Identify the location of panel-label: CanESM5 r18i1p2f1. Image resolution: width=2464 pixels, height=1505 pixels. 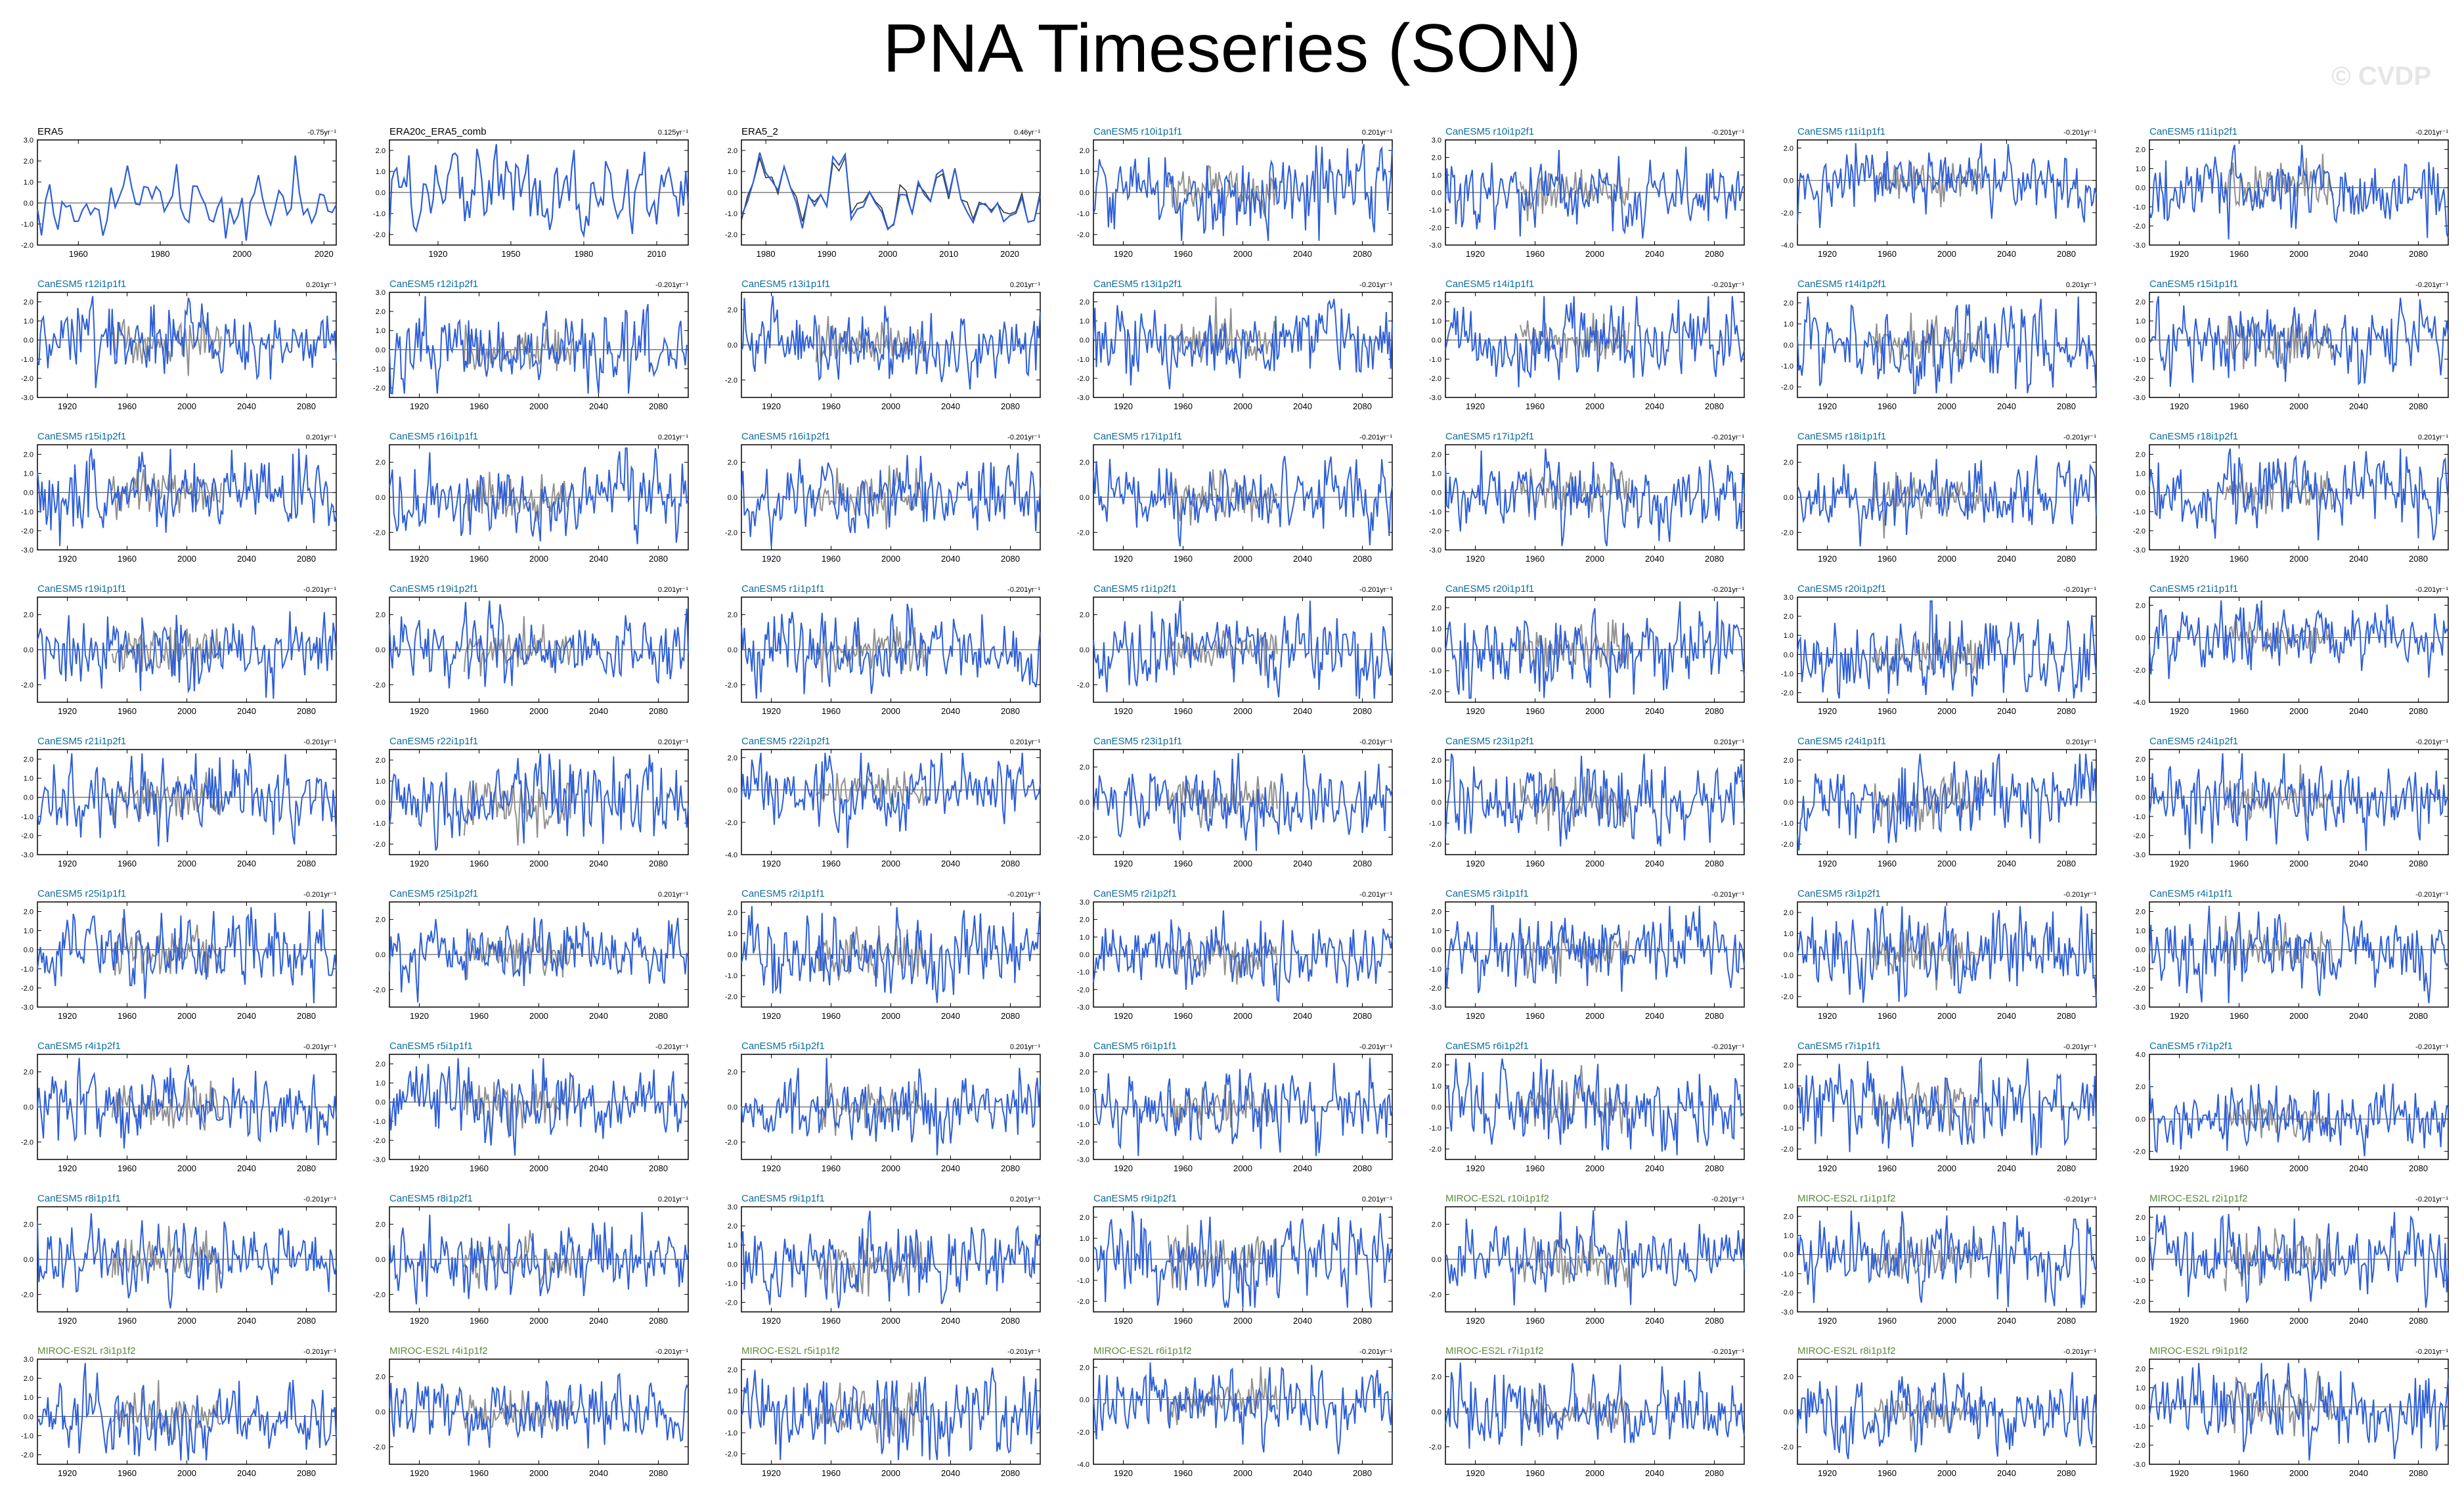
(2193, 437).